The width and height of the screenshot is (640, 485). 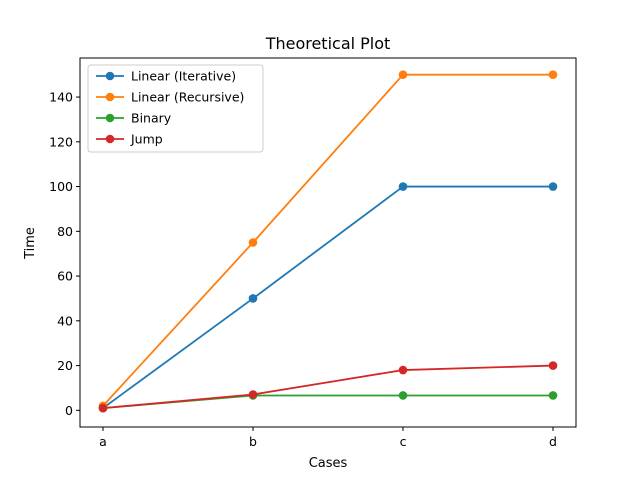 What do you see at coordinates (553, 441) in the screenshot?
I see `x-tick-label-3: d` at bounding box center [553, 441].